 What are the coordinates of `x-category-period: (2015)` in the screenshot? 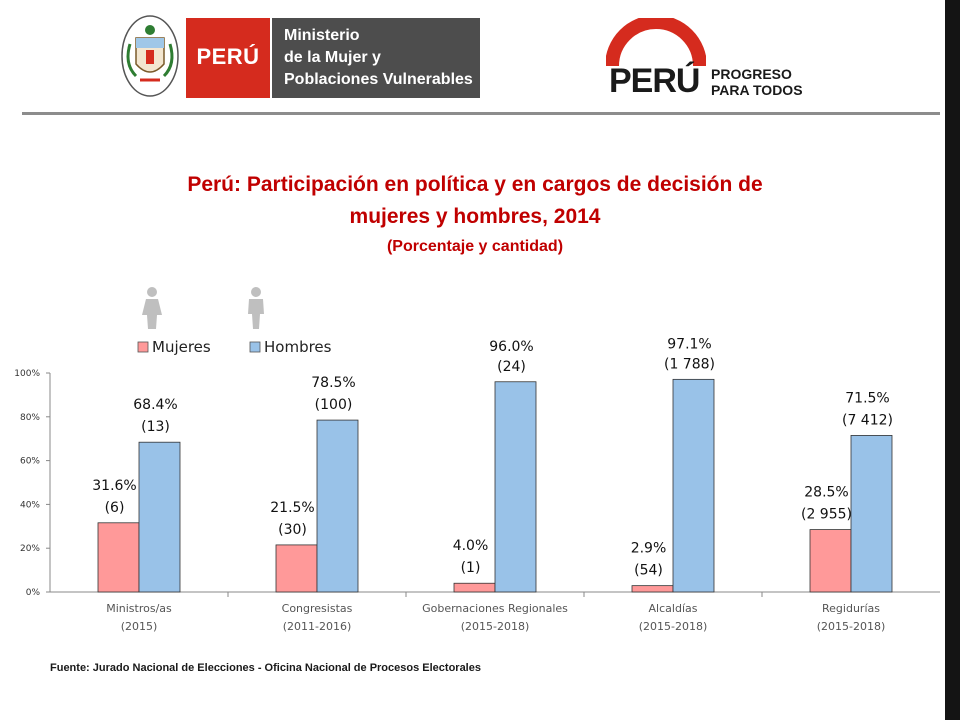 It's located at (139, 626).